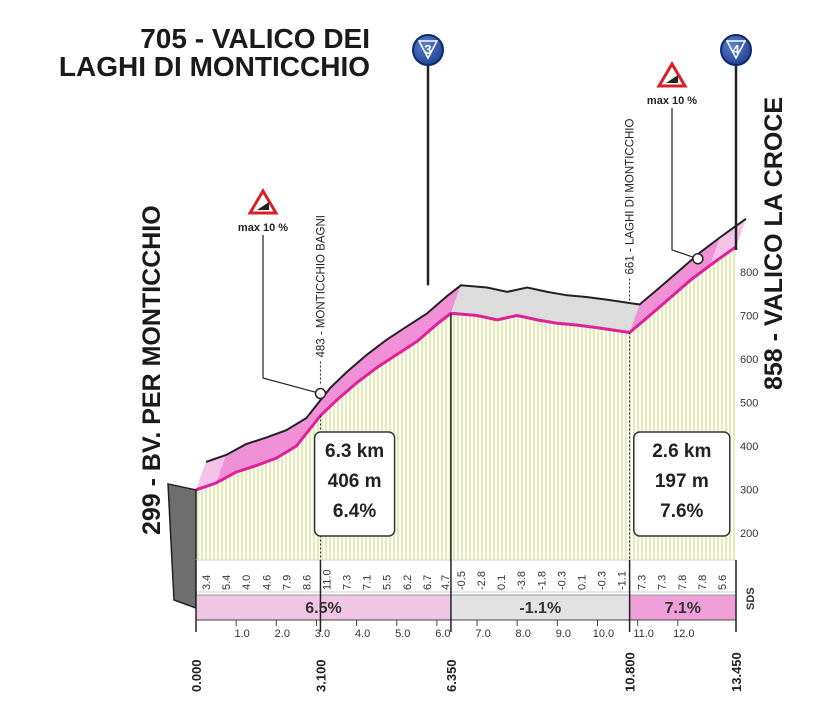 The width and height of the screenshot is (834, 714). What do you see at coordinates (354, 451) in the screenshot?
I see `climb-stat-line: 6.3 km` at bounding box center [354, 451].